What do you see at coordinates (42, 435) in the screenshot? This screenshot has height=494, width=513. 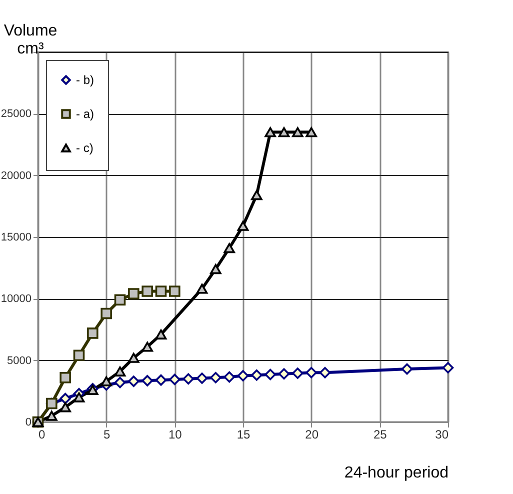 I see `x-tick-label: 0` at bounding box center [42, 435].